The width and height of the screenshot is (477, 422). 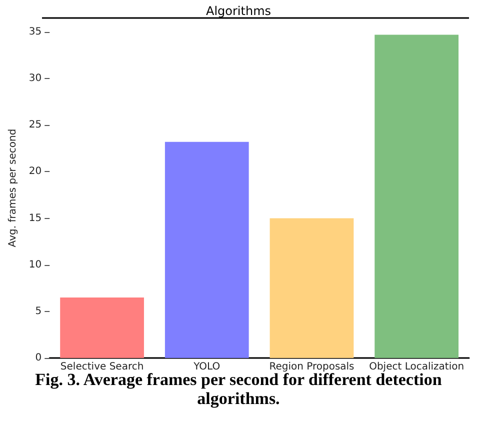 What do you see at coordinates (13, 188) in the screenshot?
I see `y-axis-title: Avg. frames per second` at bounding box center [13, 188].